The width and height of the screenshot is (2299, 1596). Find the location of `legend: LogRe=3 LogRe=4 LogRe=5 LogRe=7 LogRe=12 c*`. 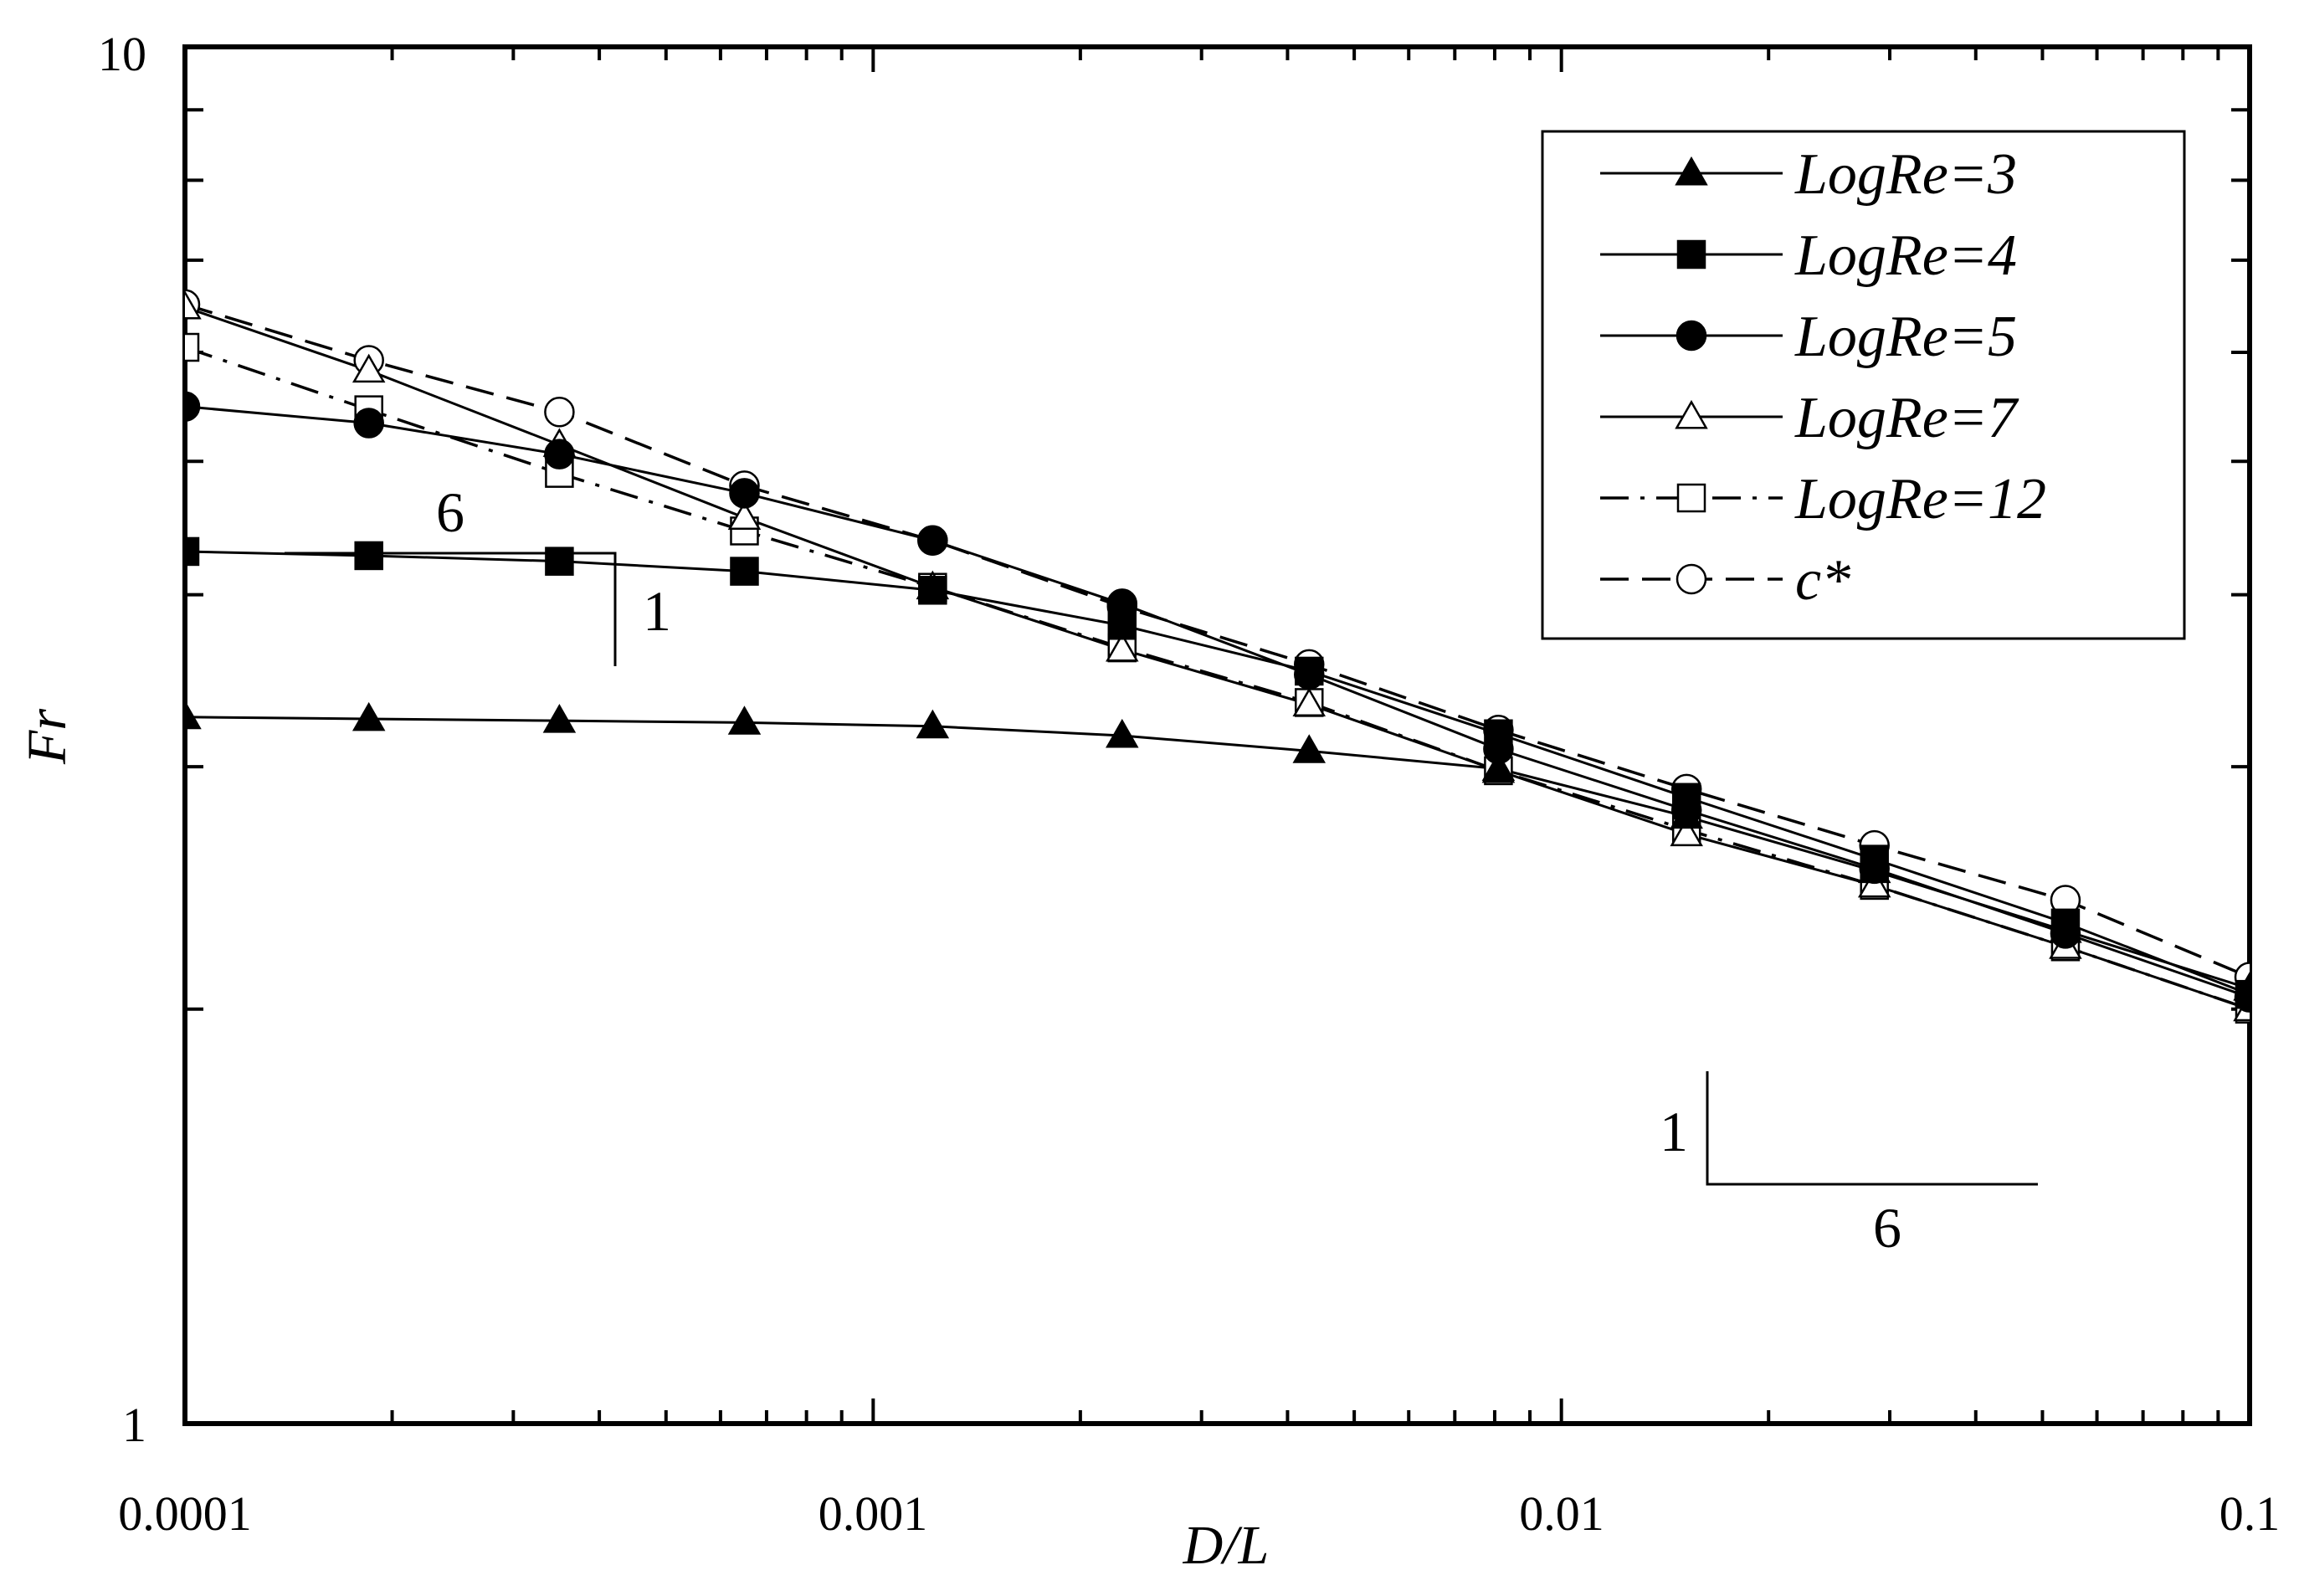

legend: LogRe=3 LogRe=4 LogRe=5 LogRe=7 LogRe=12 c* is located at coordinates (1863, 385).